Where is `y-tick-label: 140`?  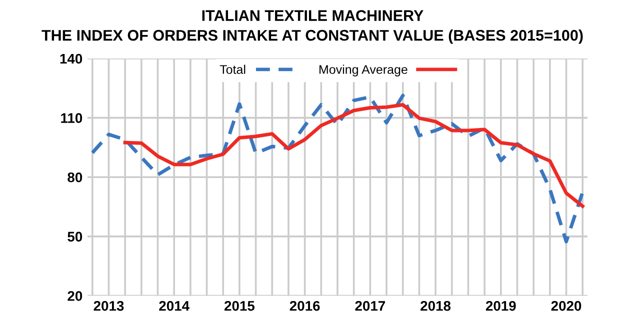
y-tick-label: 140 is located at coordinates (71, 59).